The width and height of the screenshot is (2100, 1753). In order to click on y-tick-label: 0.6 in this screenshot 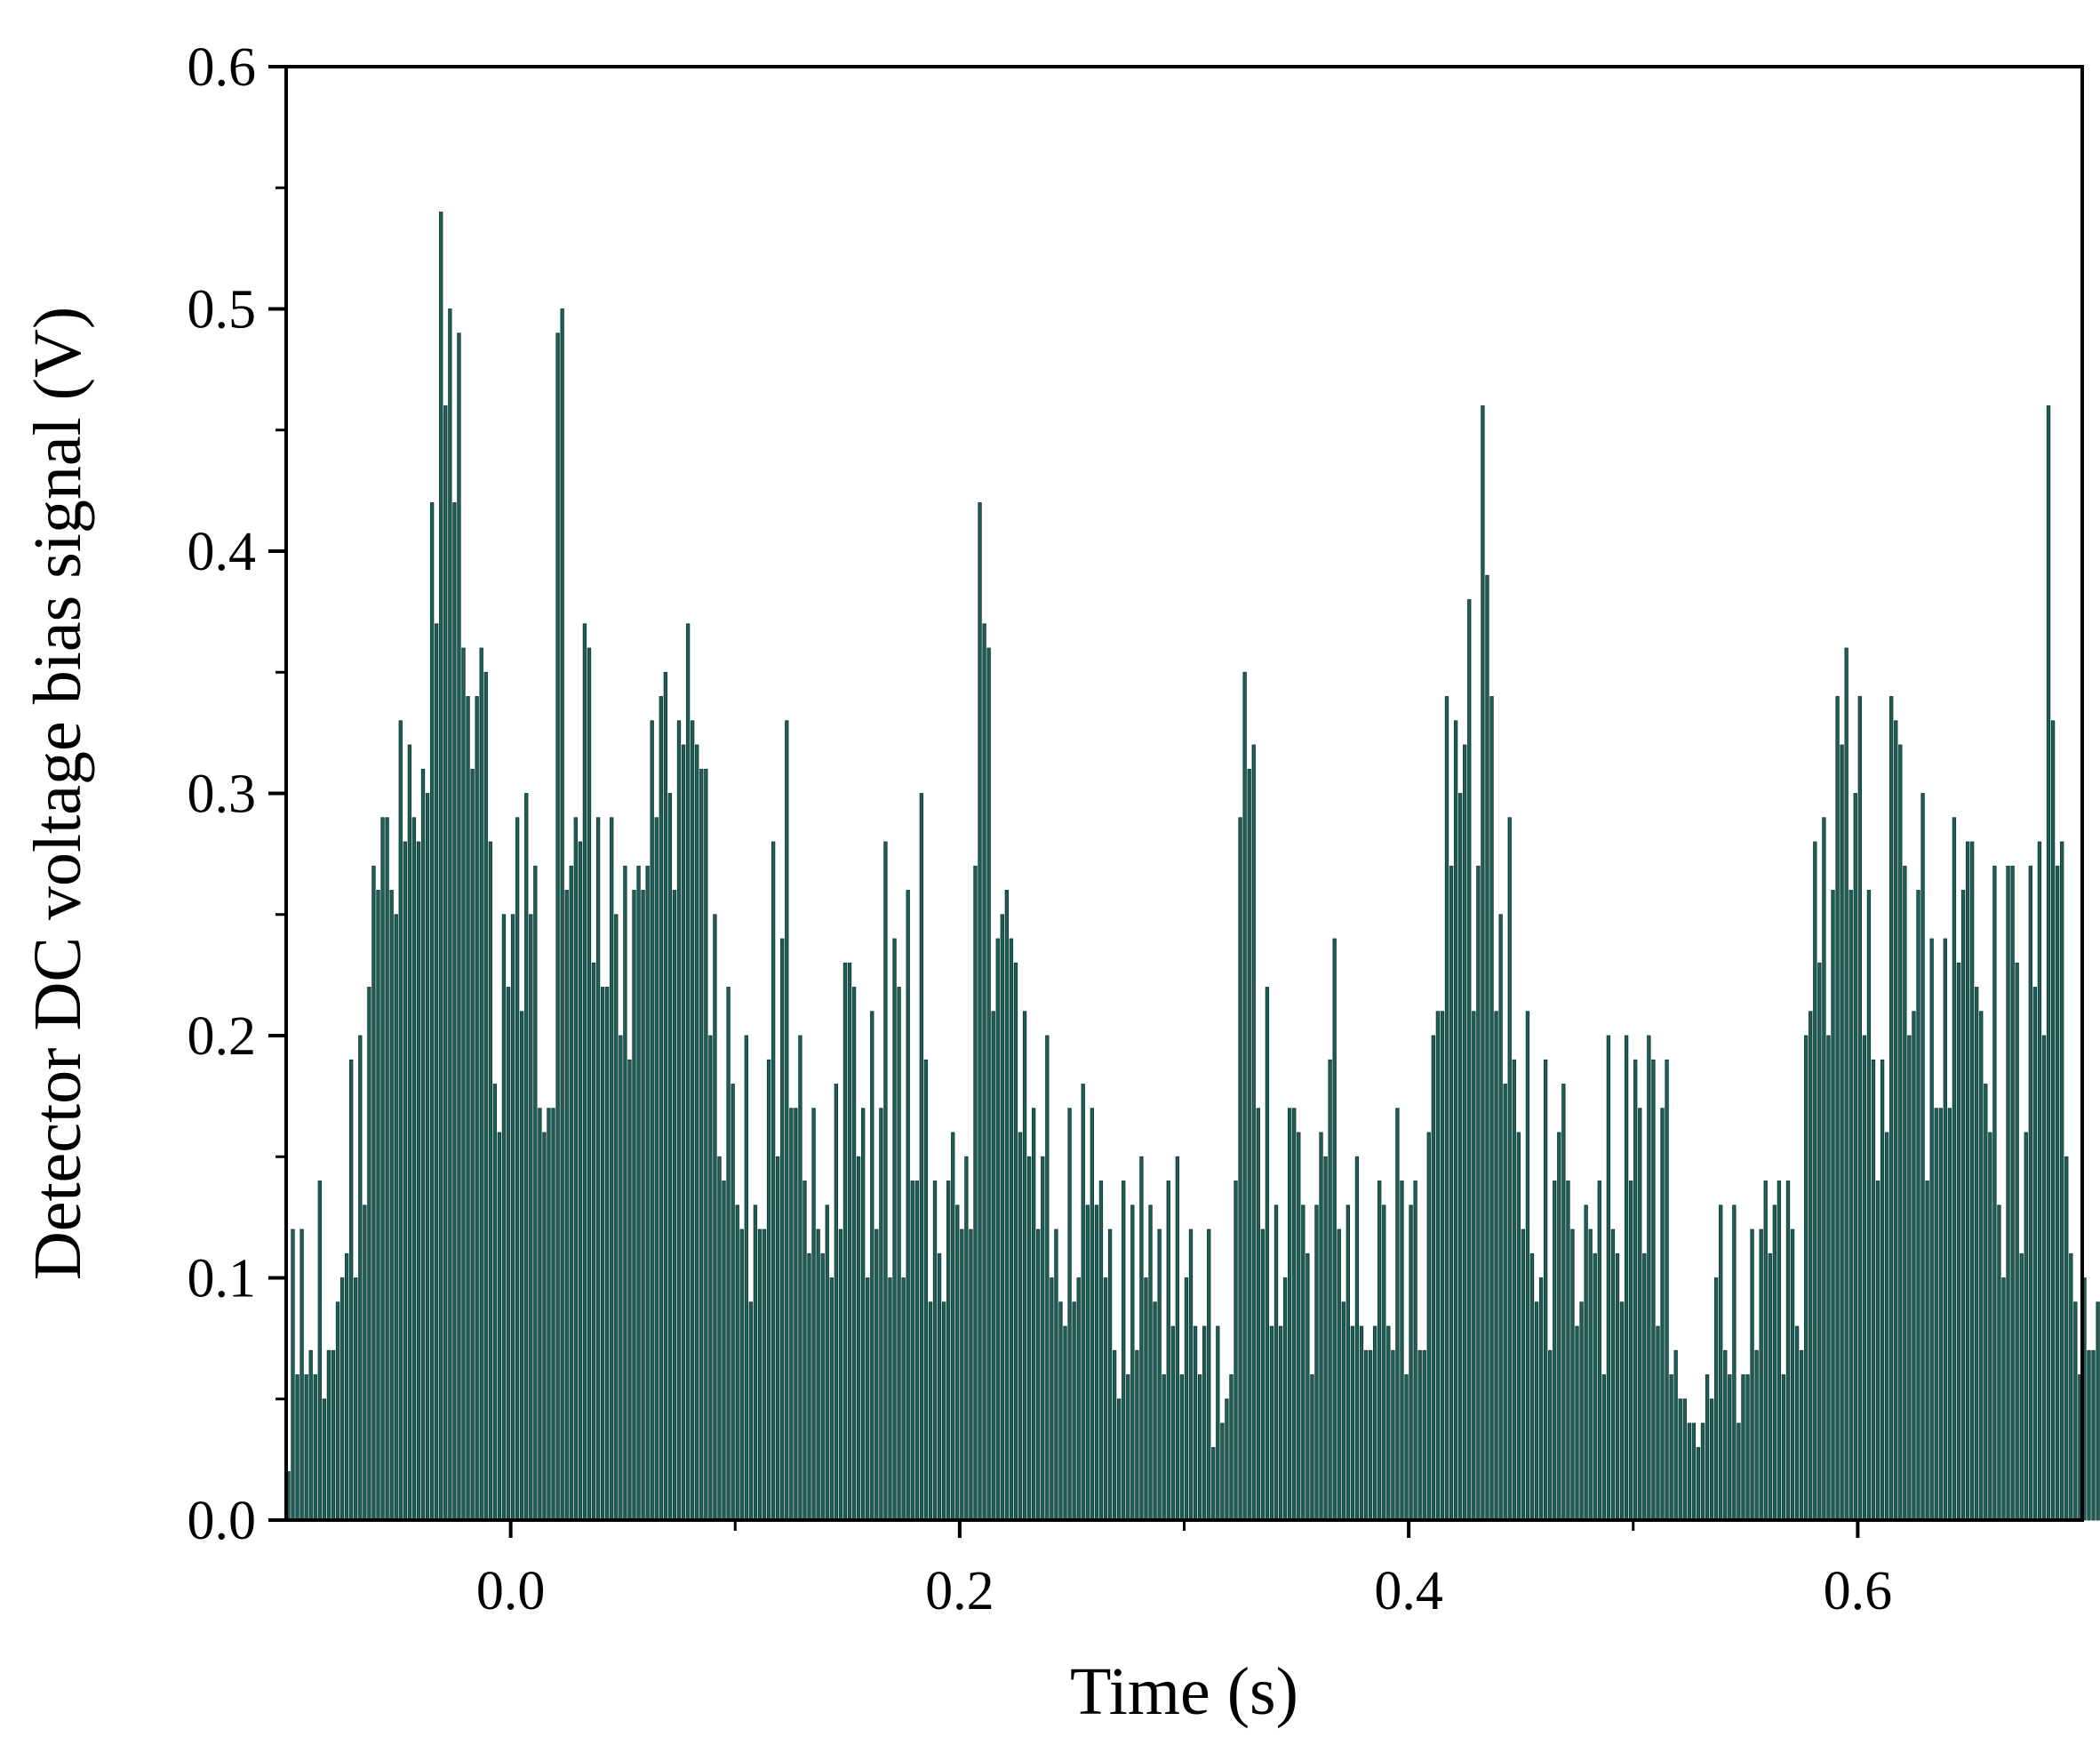, I will do `click(222, 67)`.